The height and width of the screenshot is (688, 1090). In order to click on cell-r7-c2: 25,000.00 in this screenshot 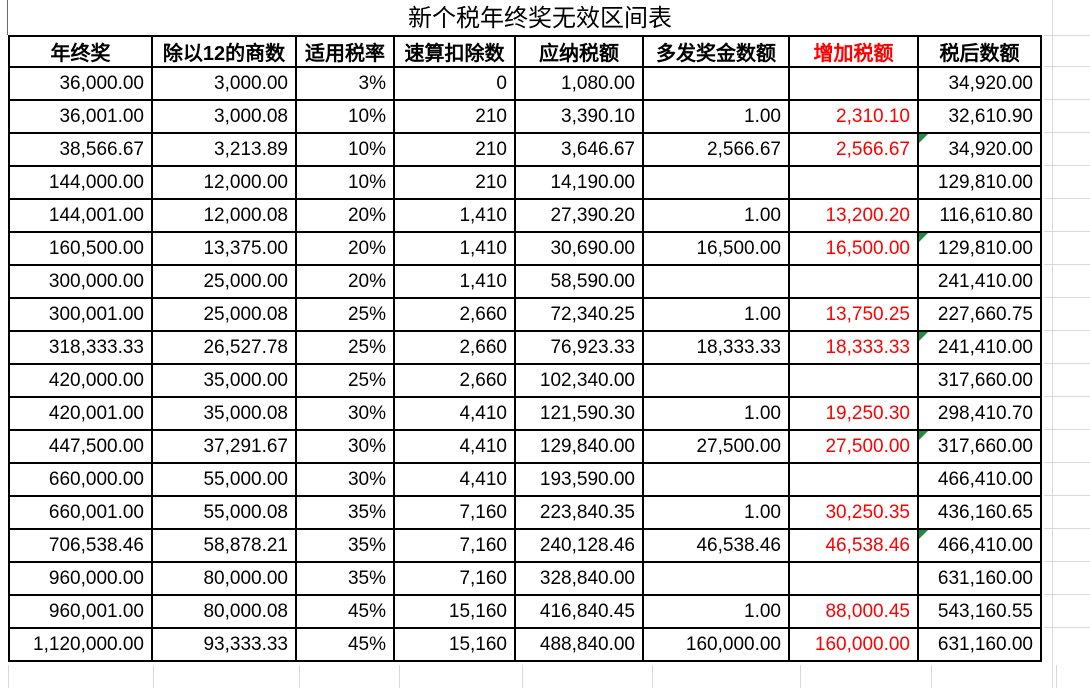, I will do `click(224, 281)`.